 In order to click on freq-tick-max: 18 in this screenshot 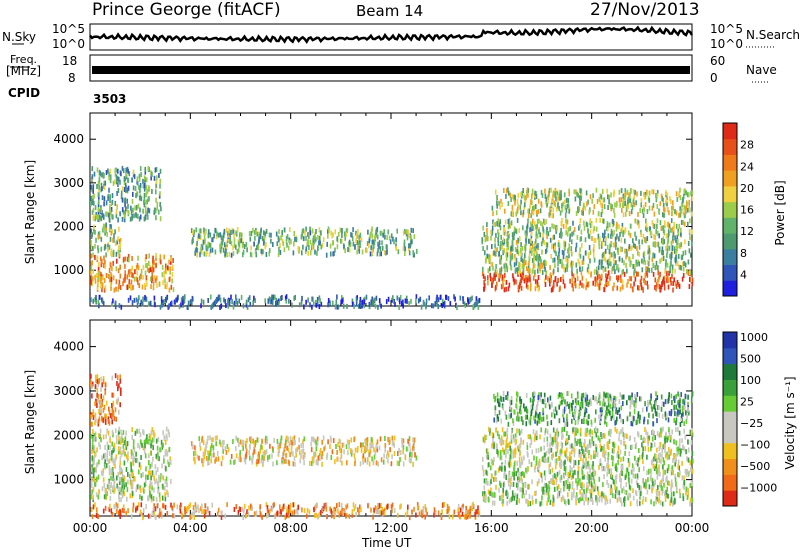, I will do `click(70, 61)`.